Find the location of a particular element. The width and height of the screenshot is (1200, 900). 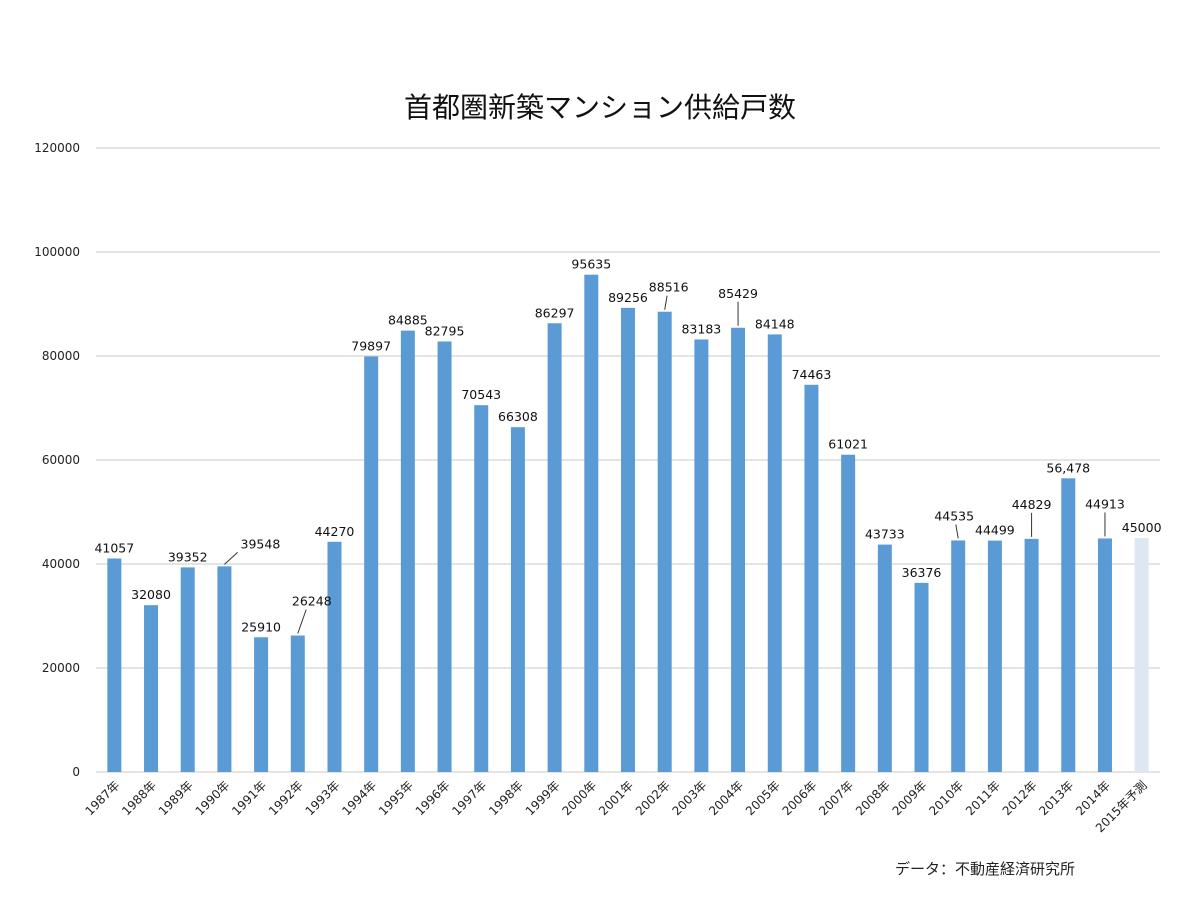

data-label: 86297 is located at coordinates (555, 312).